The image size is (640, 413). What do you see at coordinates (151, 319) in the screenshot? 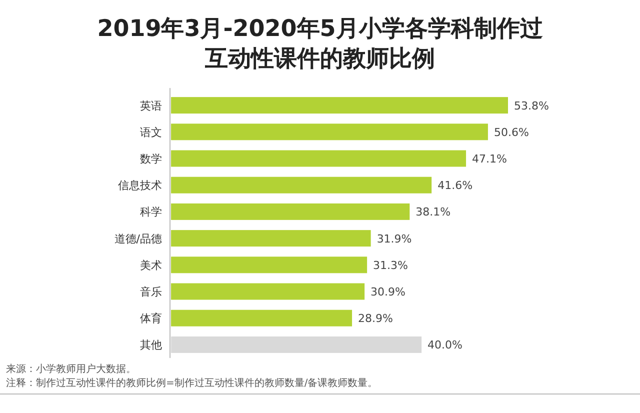
I see `y-tick-label: 体育` at bounding box center [151, 319].